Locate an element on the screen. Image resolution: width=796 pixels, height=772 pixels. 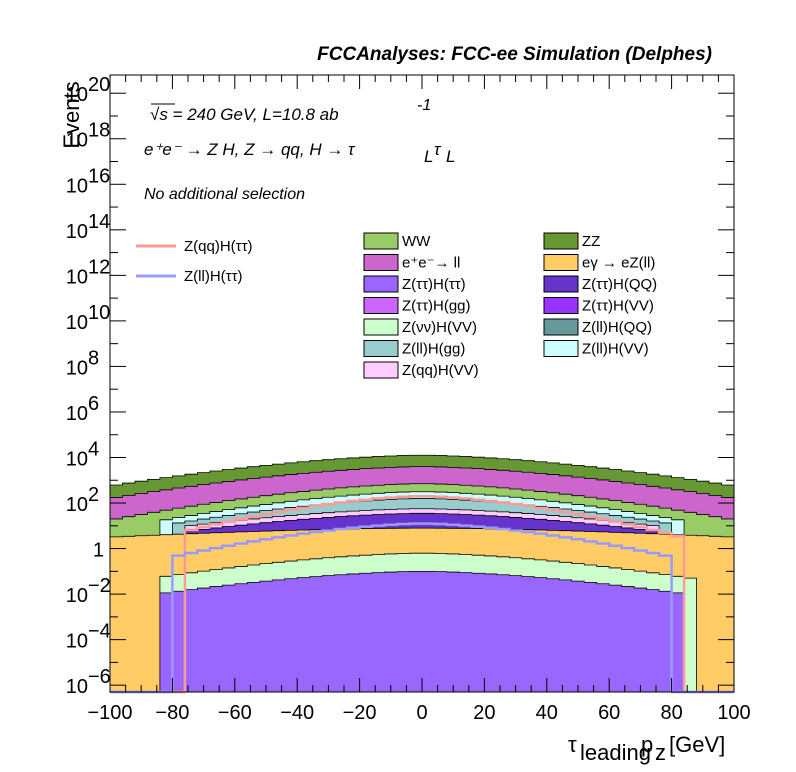
x-axis-title-sub: leading is located at coordinates (615, 752).